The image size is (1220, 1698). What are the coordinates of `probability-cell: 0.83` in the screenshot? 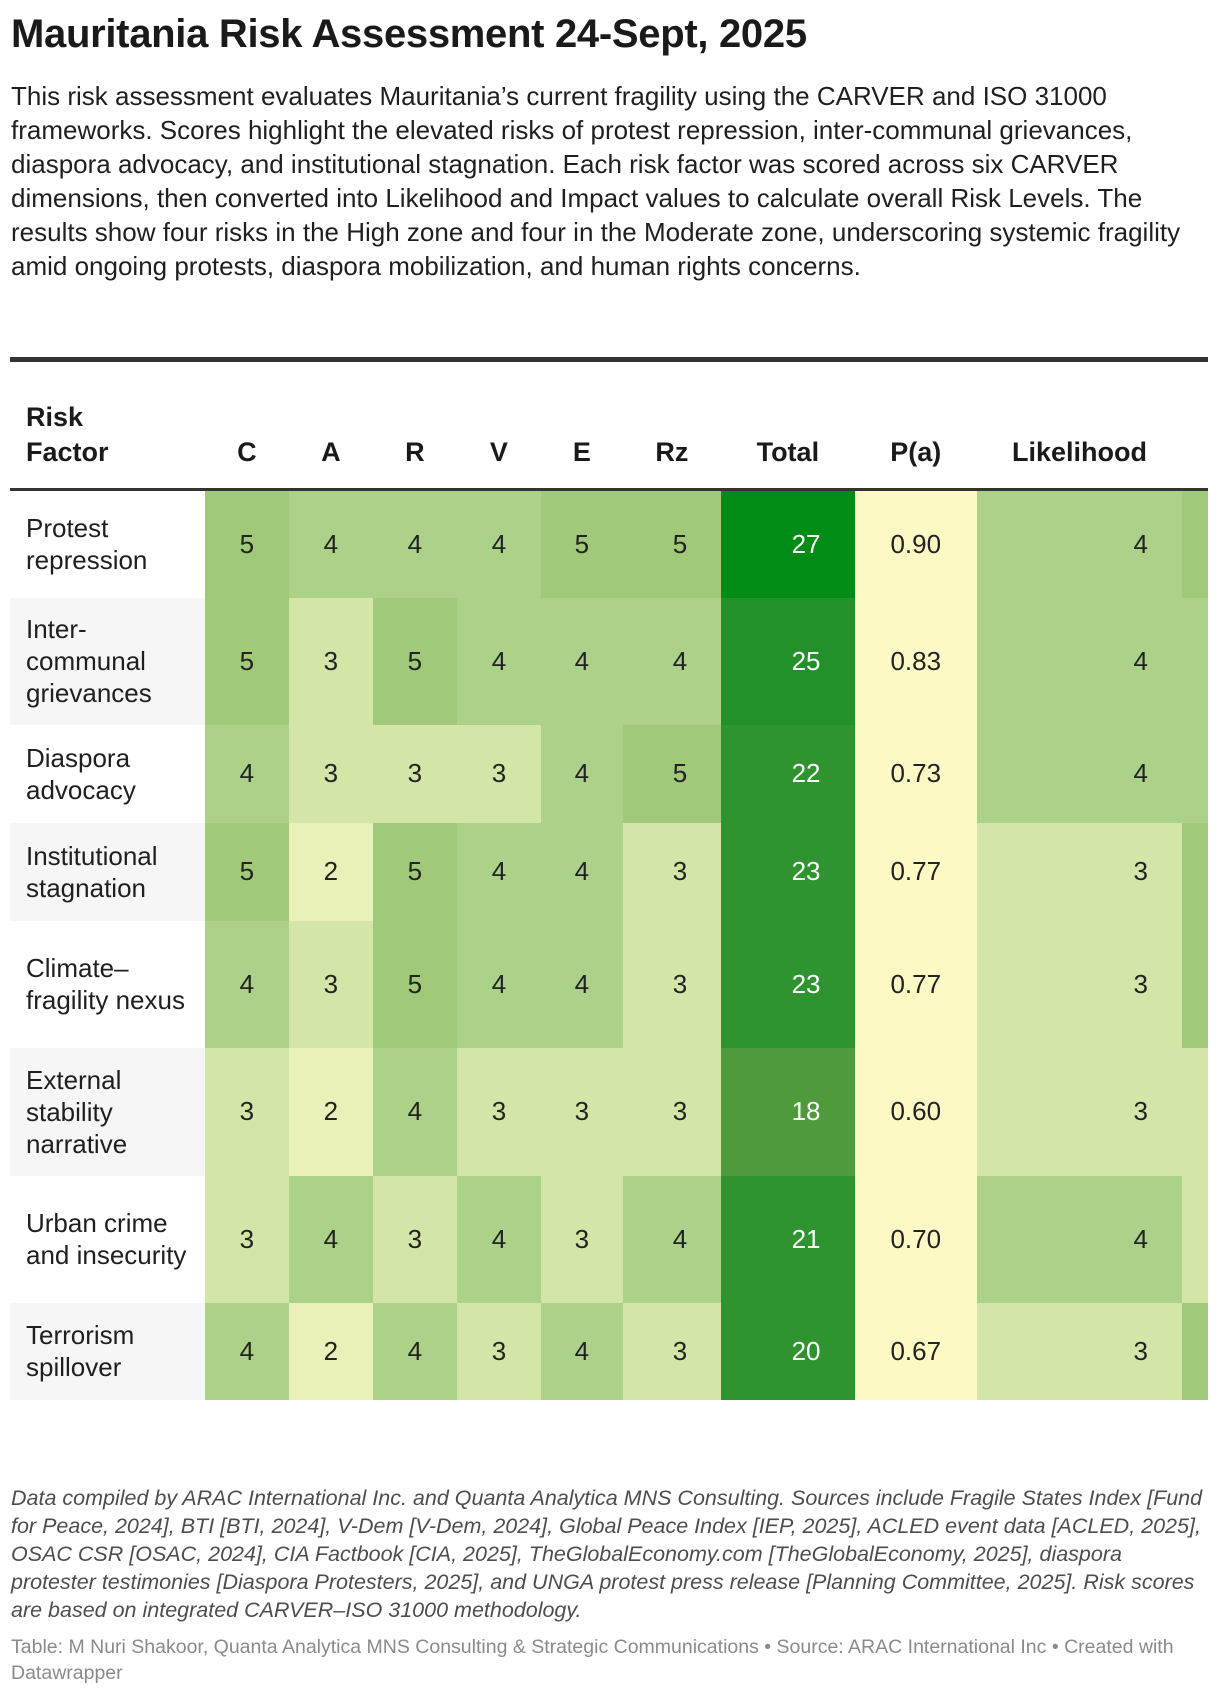 It's located at (915, 661).